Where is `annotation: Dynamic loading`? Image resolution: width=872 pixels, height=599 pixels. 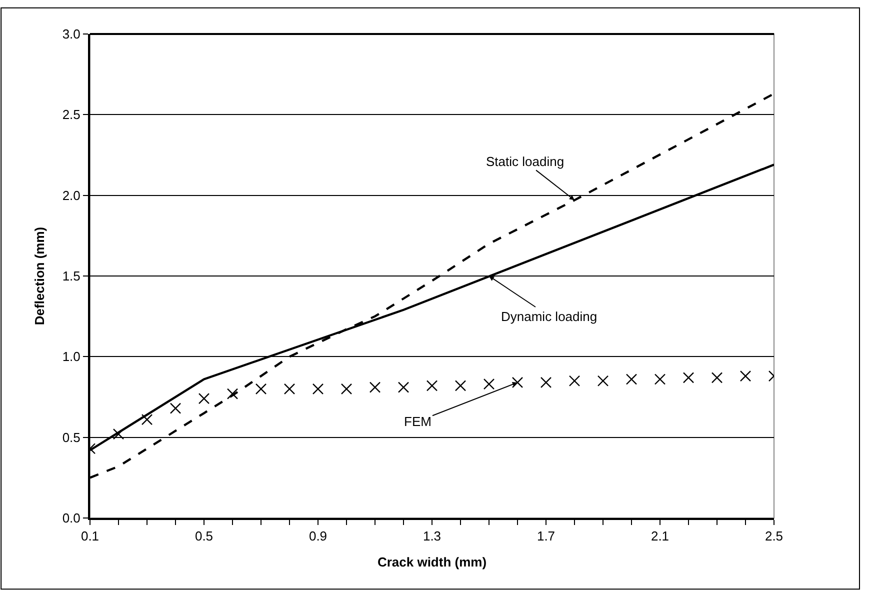 annotation: Dynamic loading is located at coordinates (549, 316).